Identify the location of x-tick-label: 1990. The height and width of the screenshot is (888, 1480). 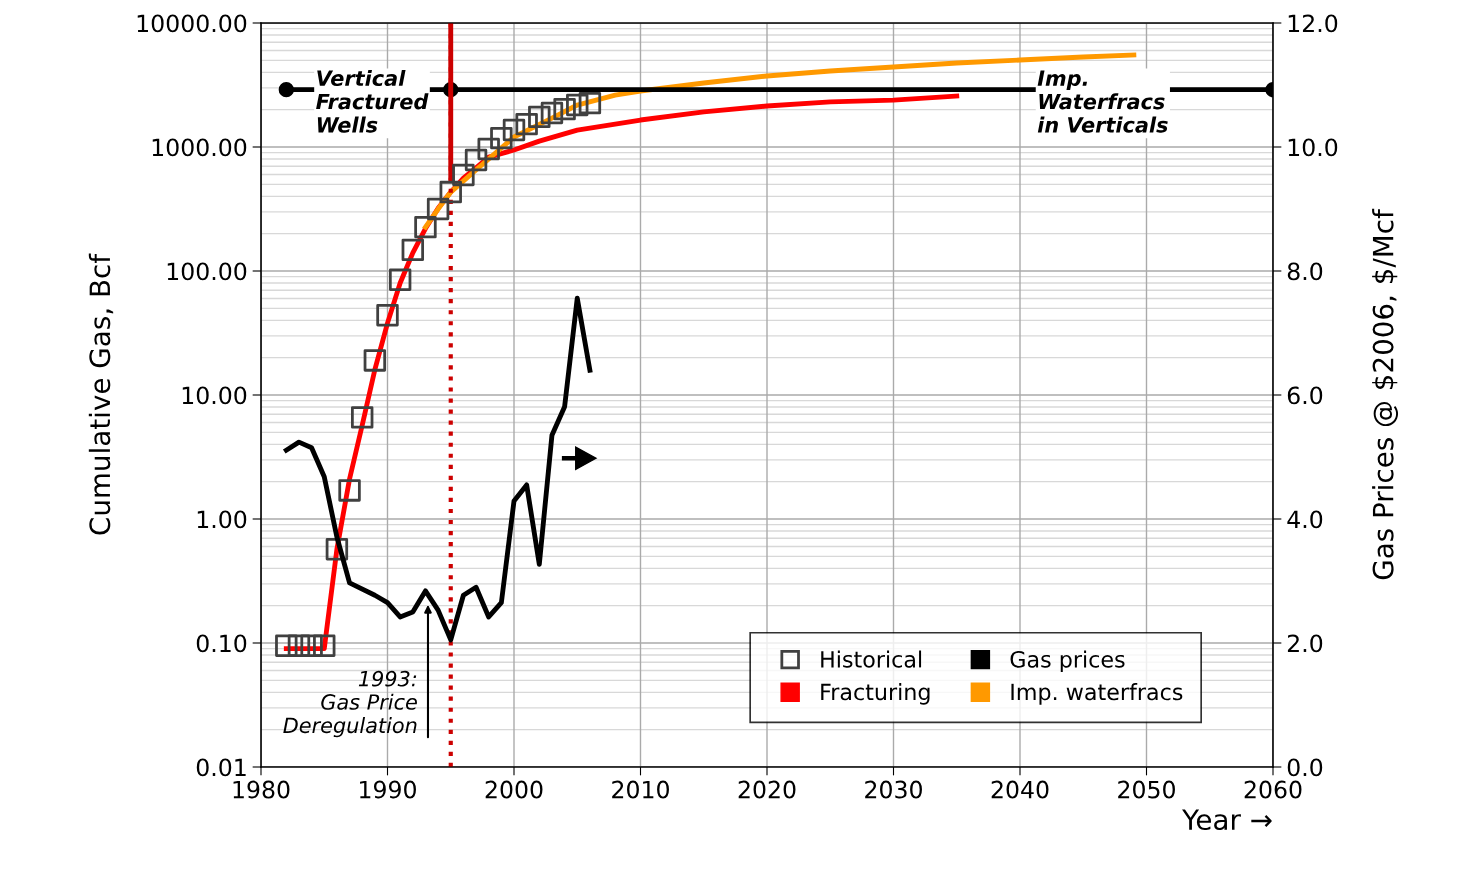
(388, 789).